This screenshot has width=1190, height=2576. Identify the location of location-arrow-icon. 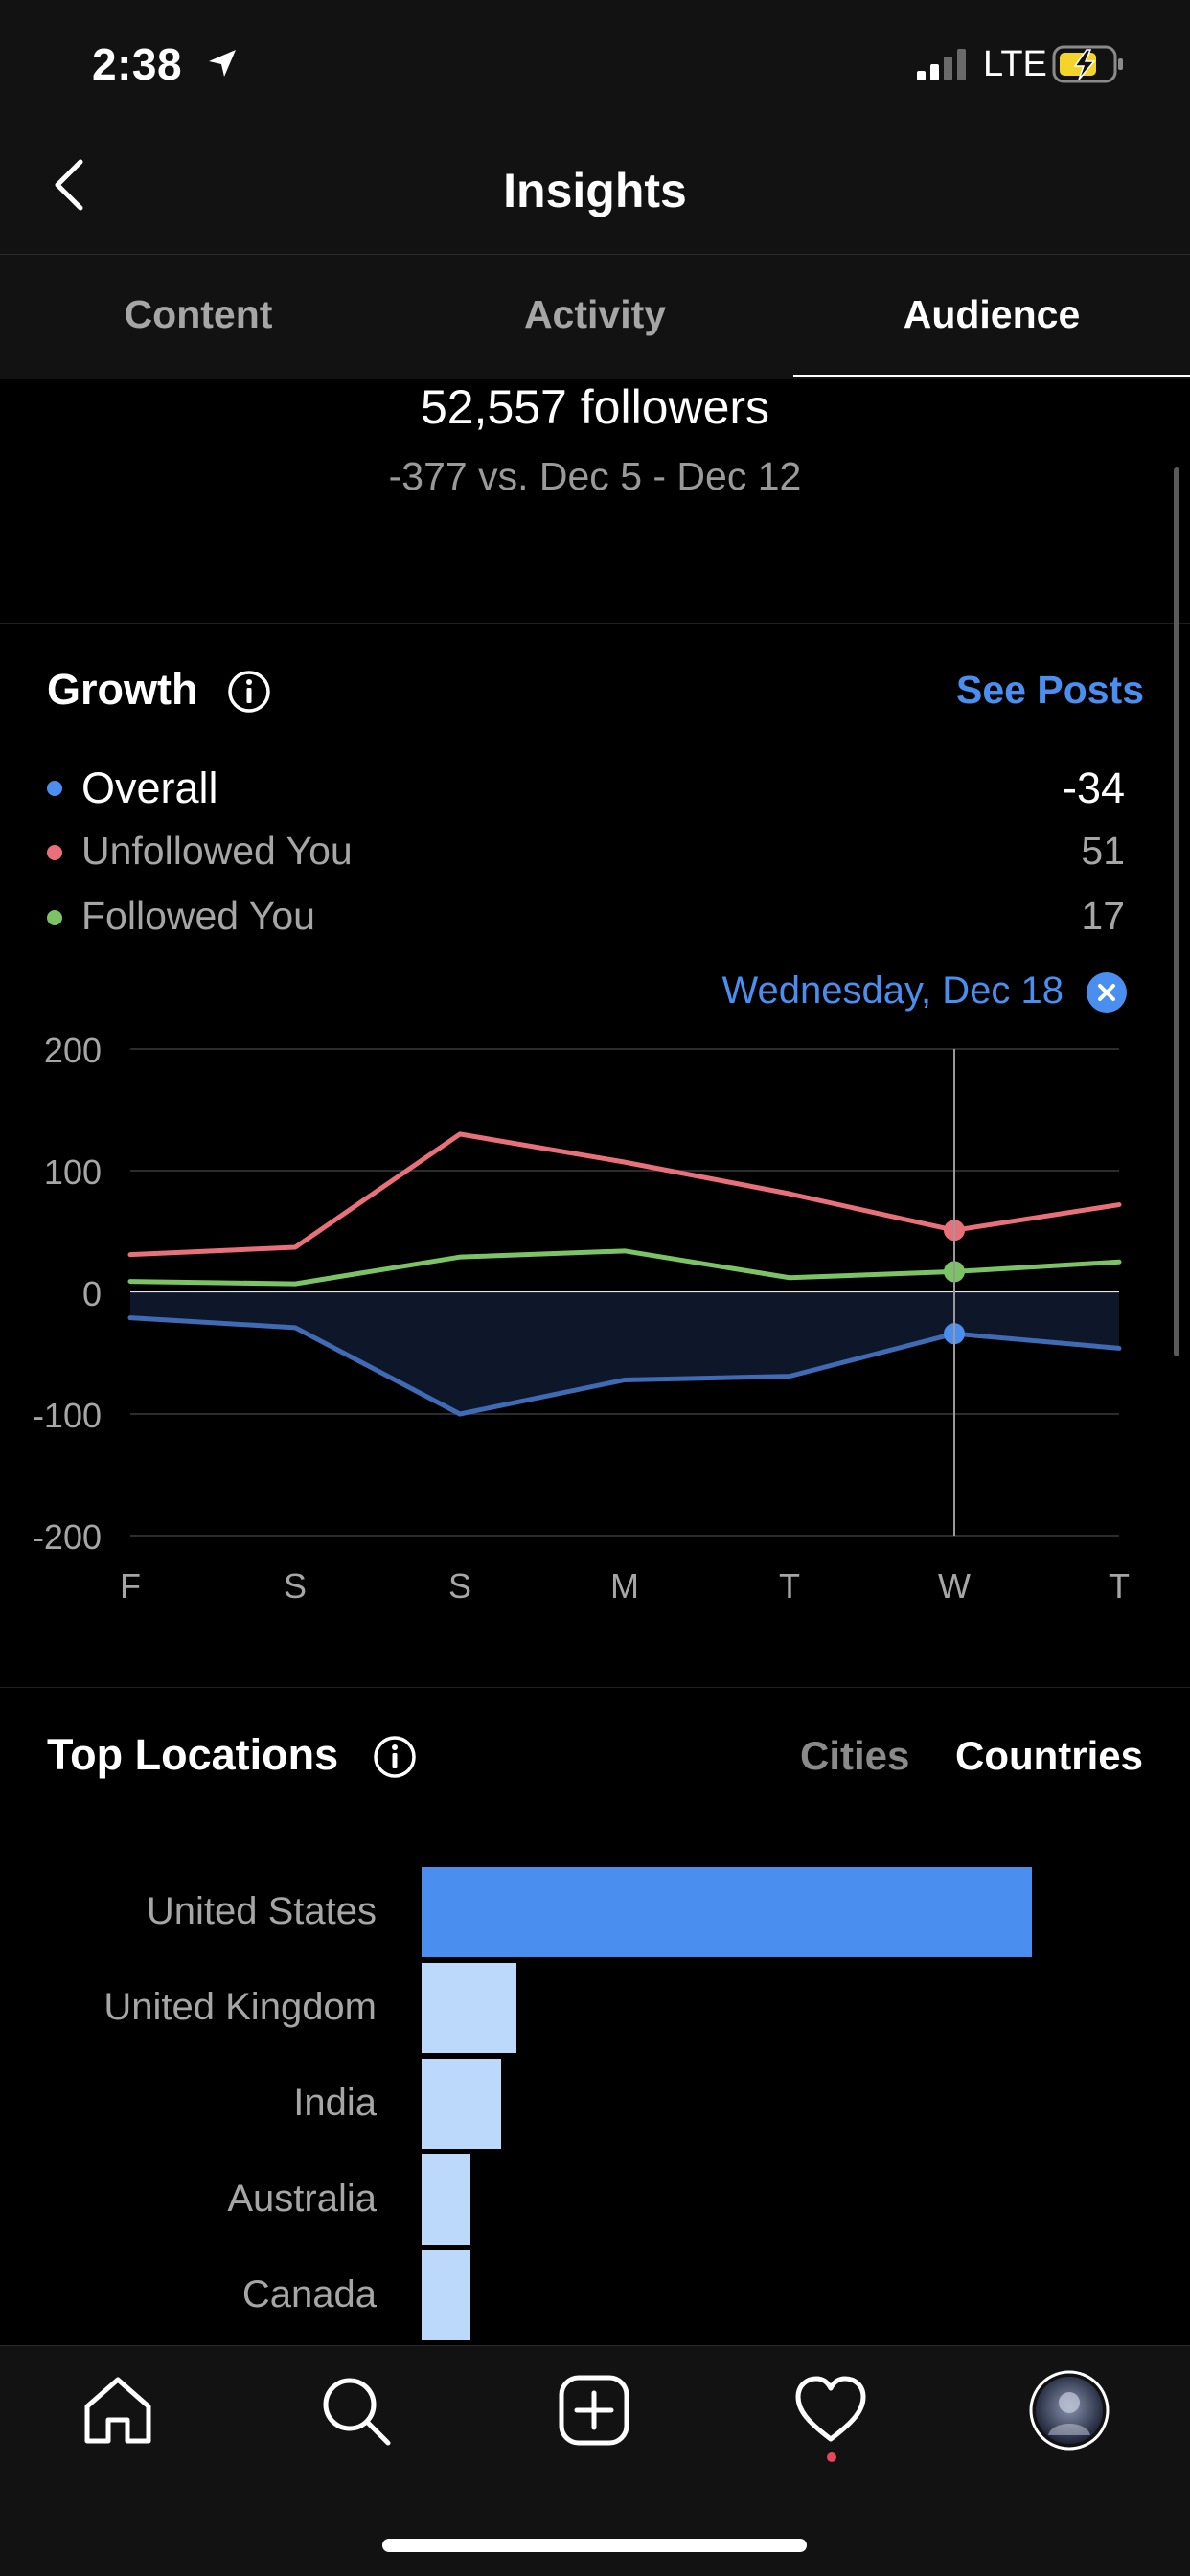
(222, 63).